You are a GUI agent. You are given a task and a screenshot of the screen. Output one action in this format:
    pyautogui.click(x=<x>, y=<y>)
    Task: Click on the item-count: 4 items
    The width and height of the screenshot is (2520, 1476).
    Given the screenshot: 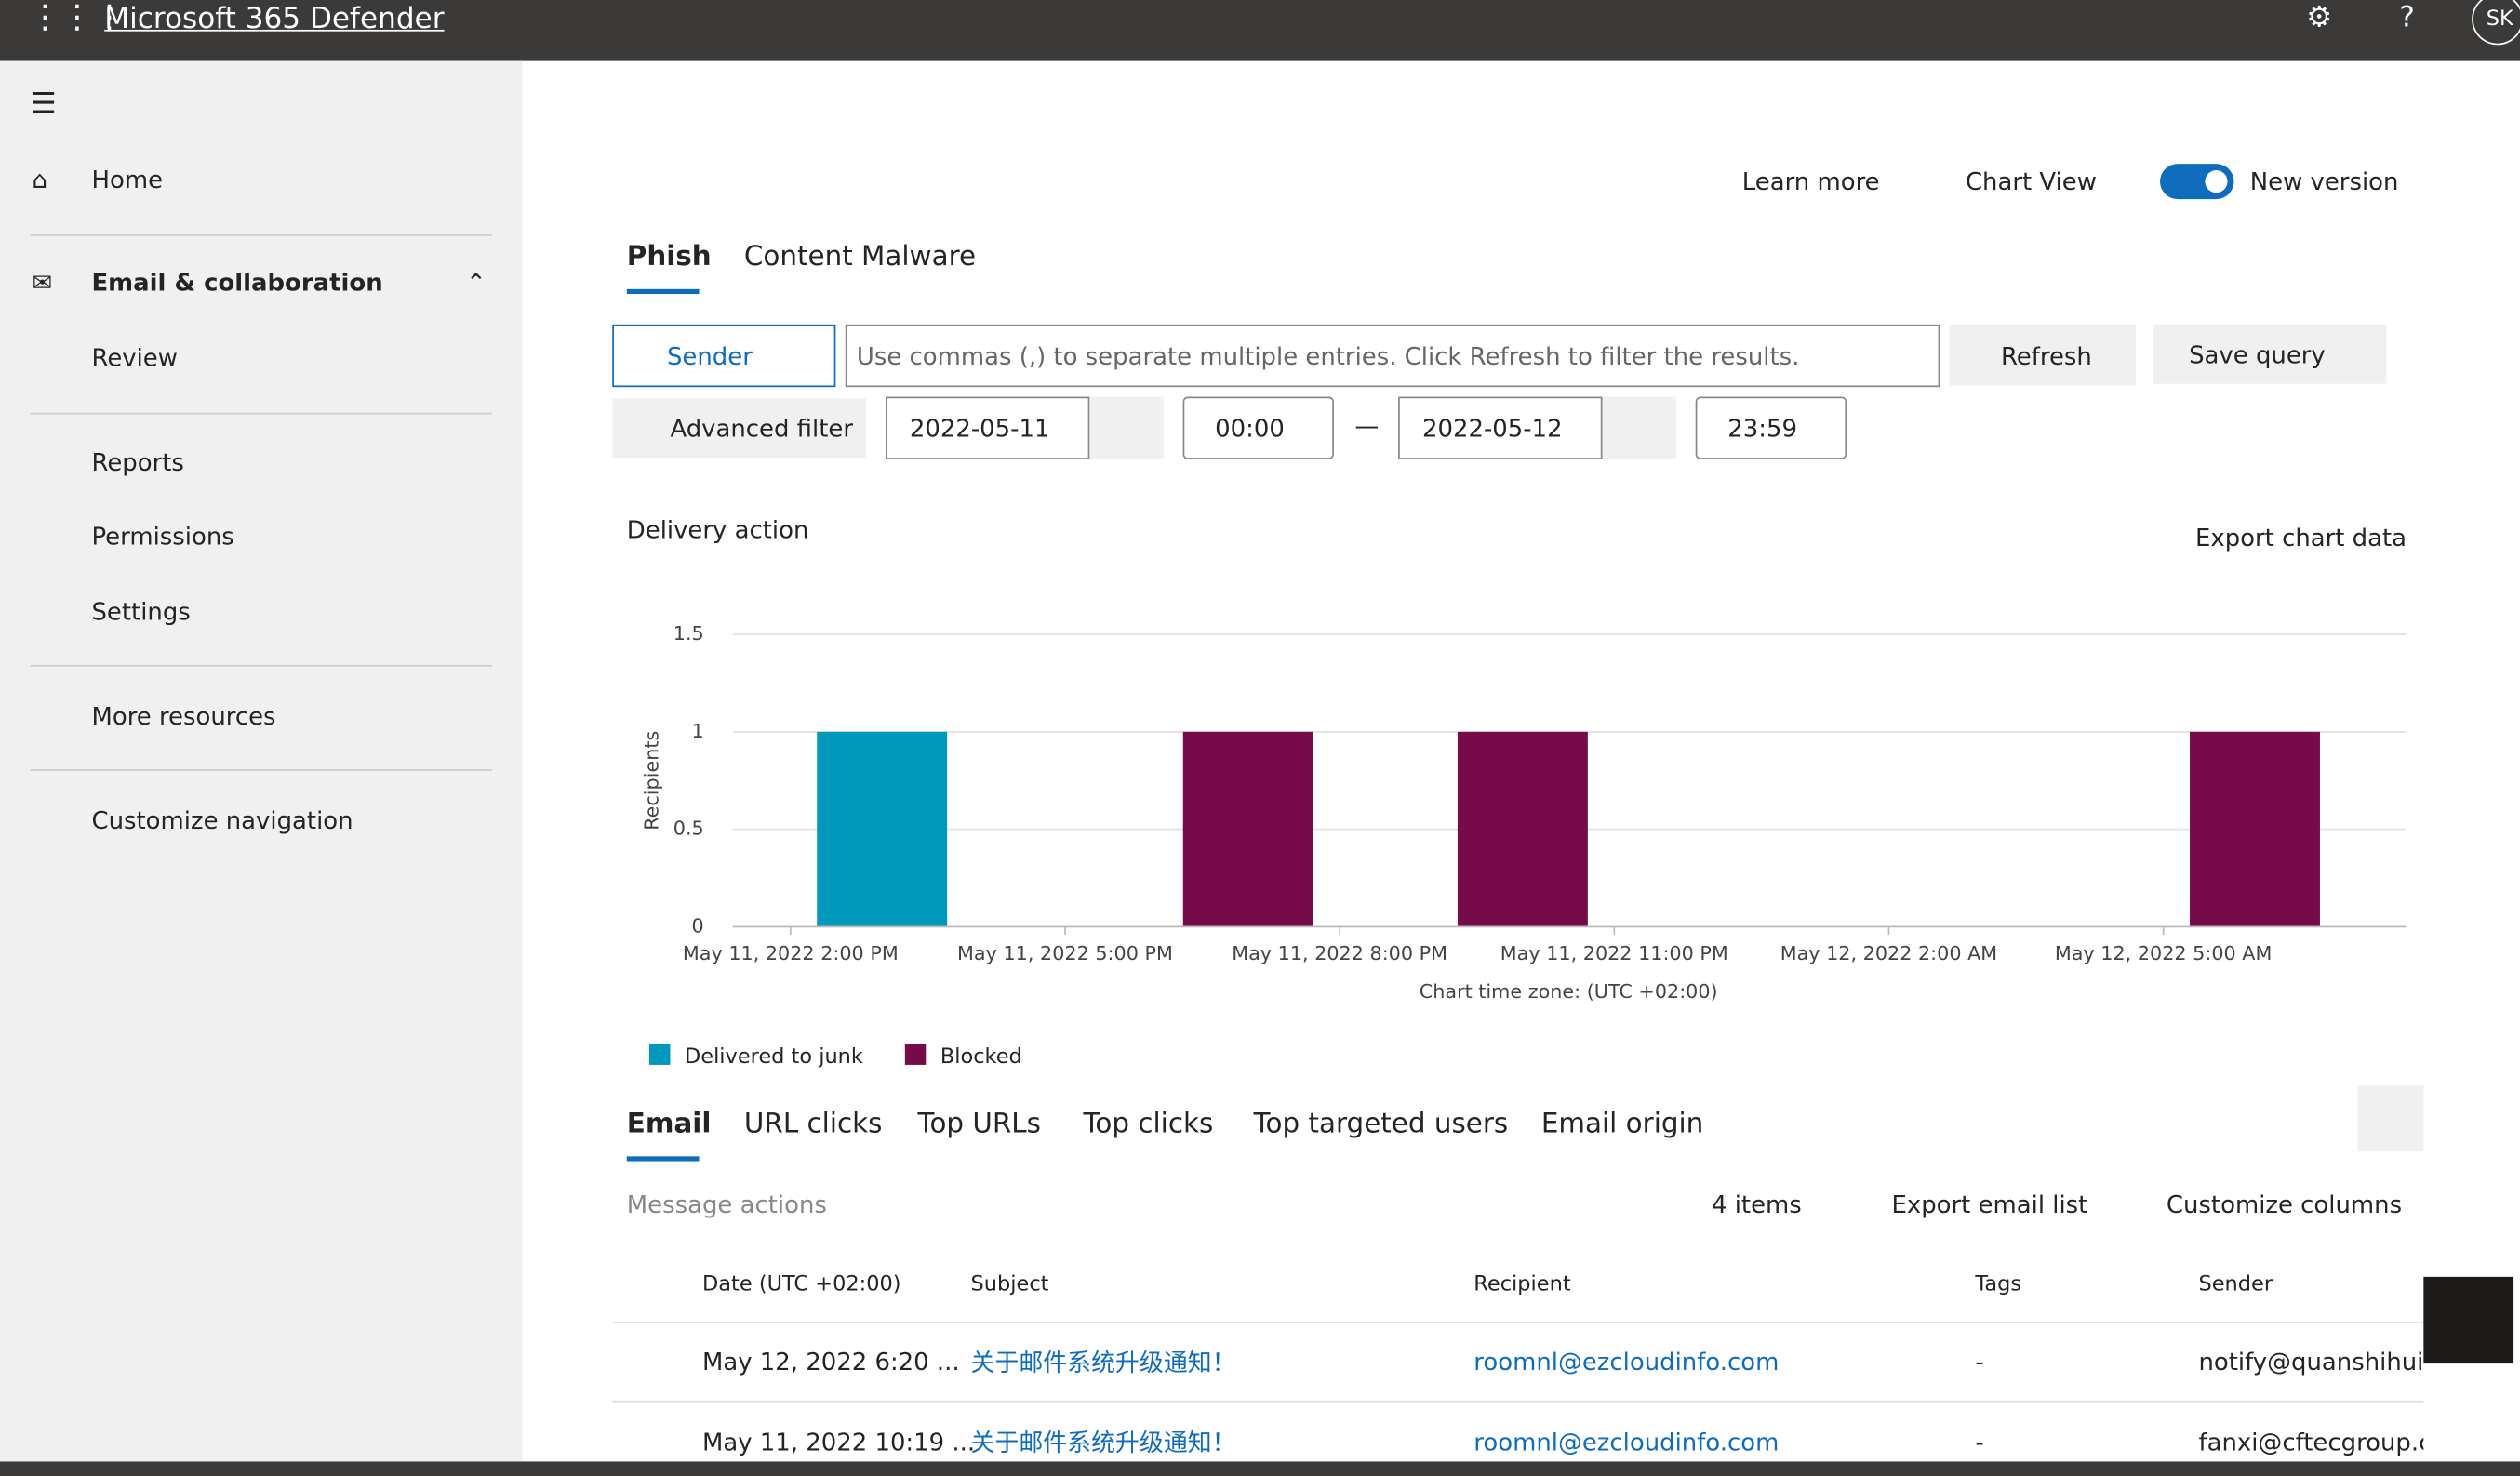 What is the action you would take?
    pyautogui.click(x=1756, y=1204)
    